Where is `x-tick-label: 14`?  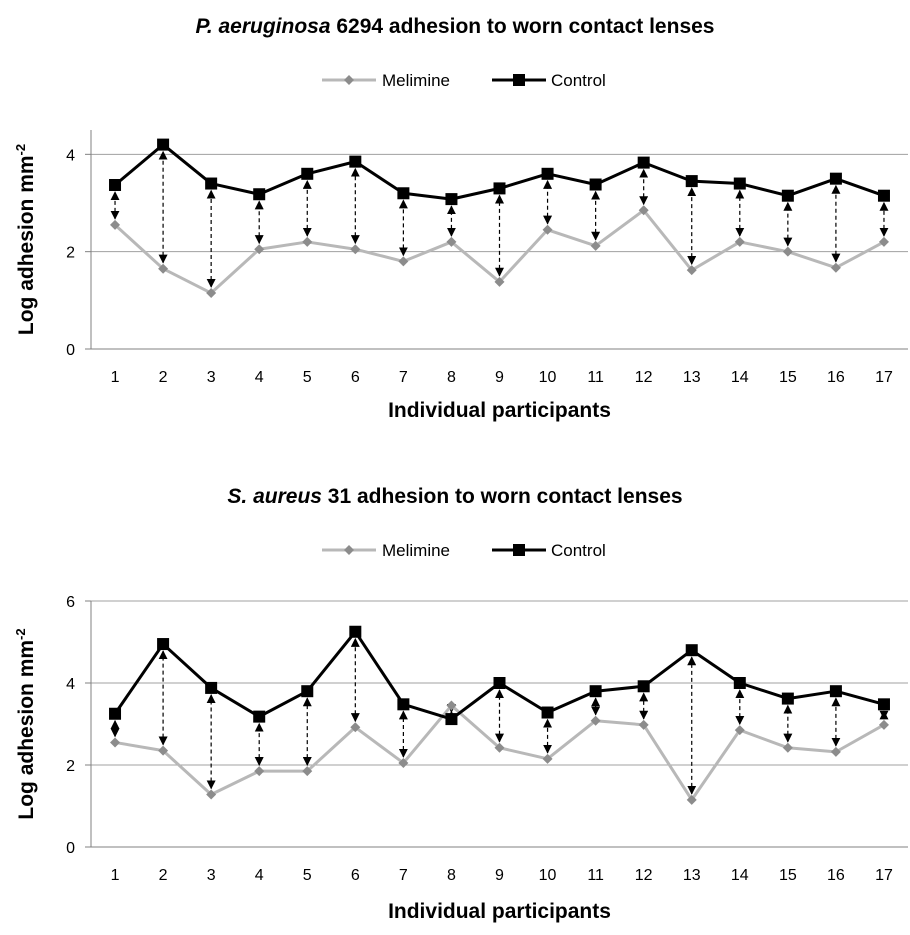
x-tick-label: 14 is located at coordinates (740, 377).